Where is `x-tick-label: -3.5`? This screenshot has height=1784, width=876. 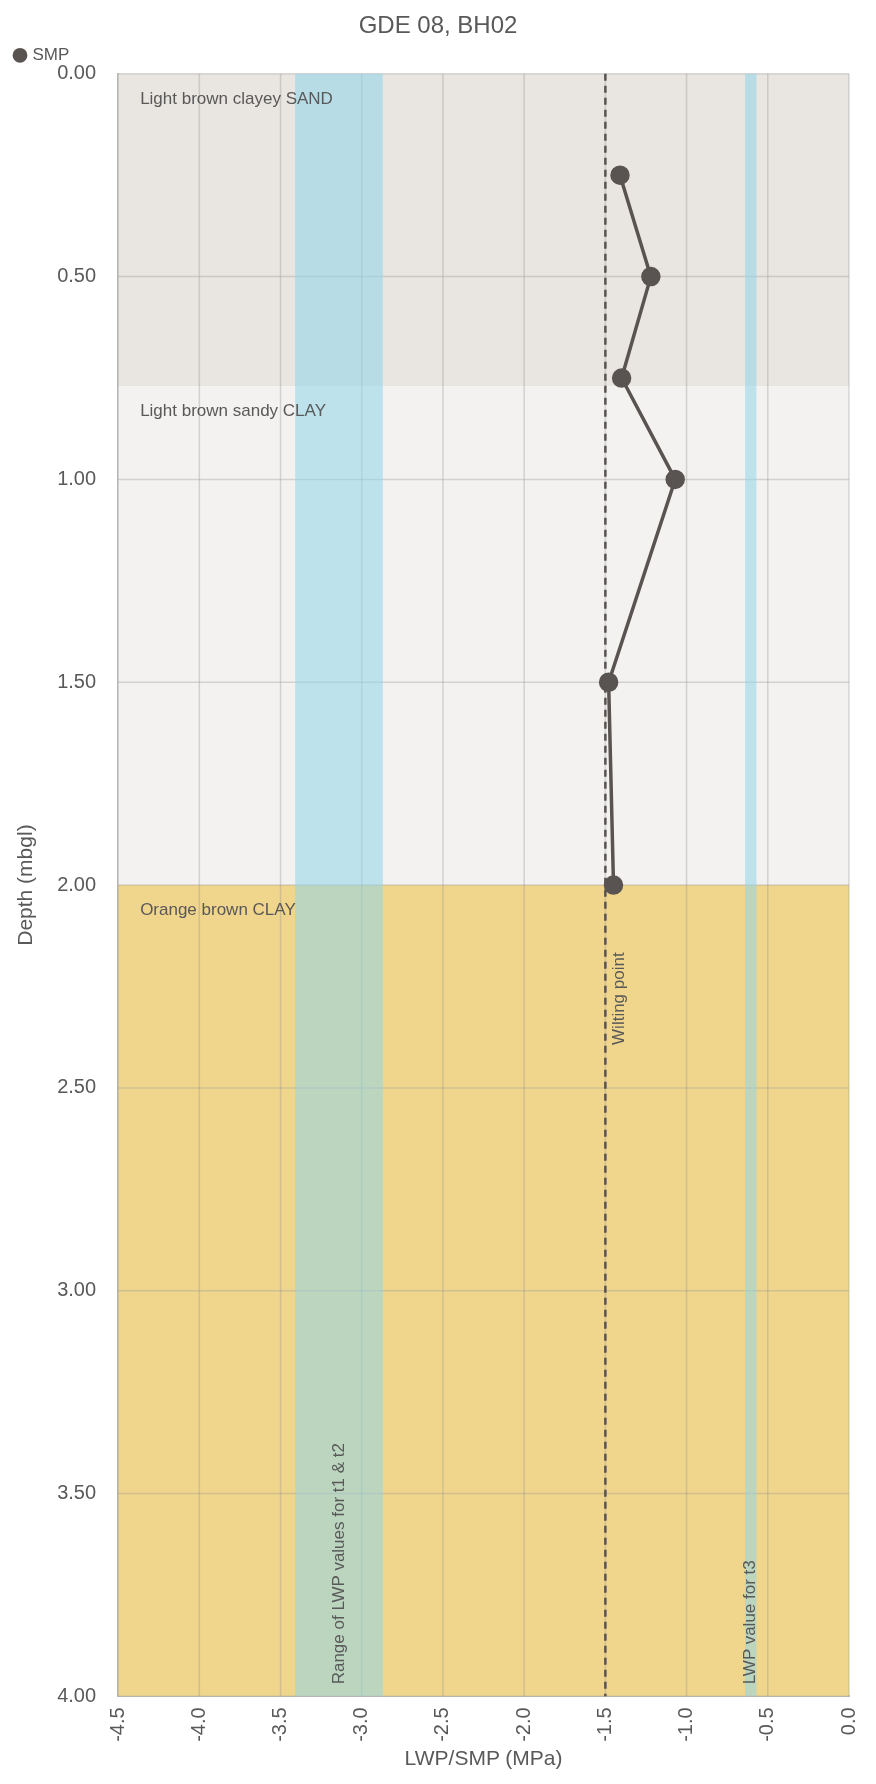 x-tick-label: -3.5 is located at coordinates (279, 1724).